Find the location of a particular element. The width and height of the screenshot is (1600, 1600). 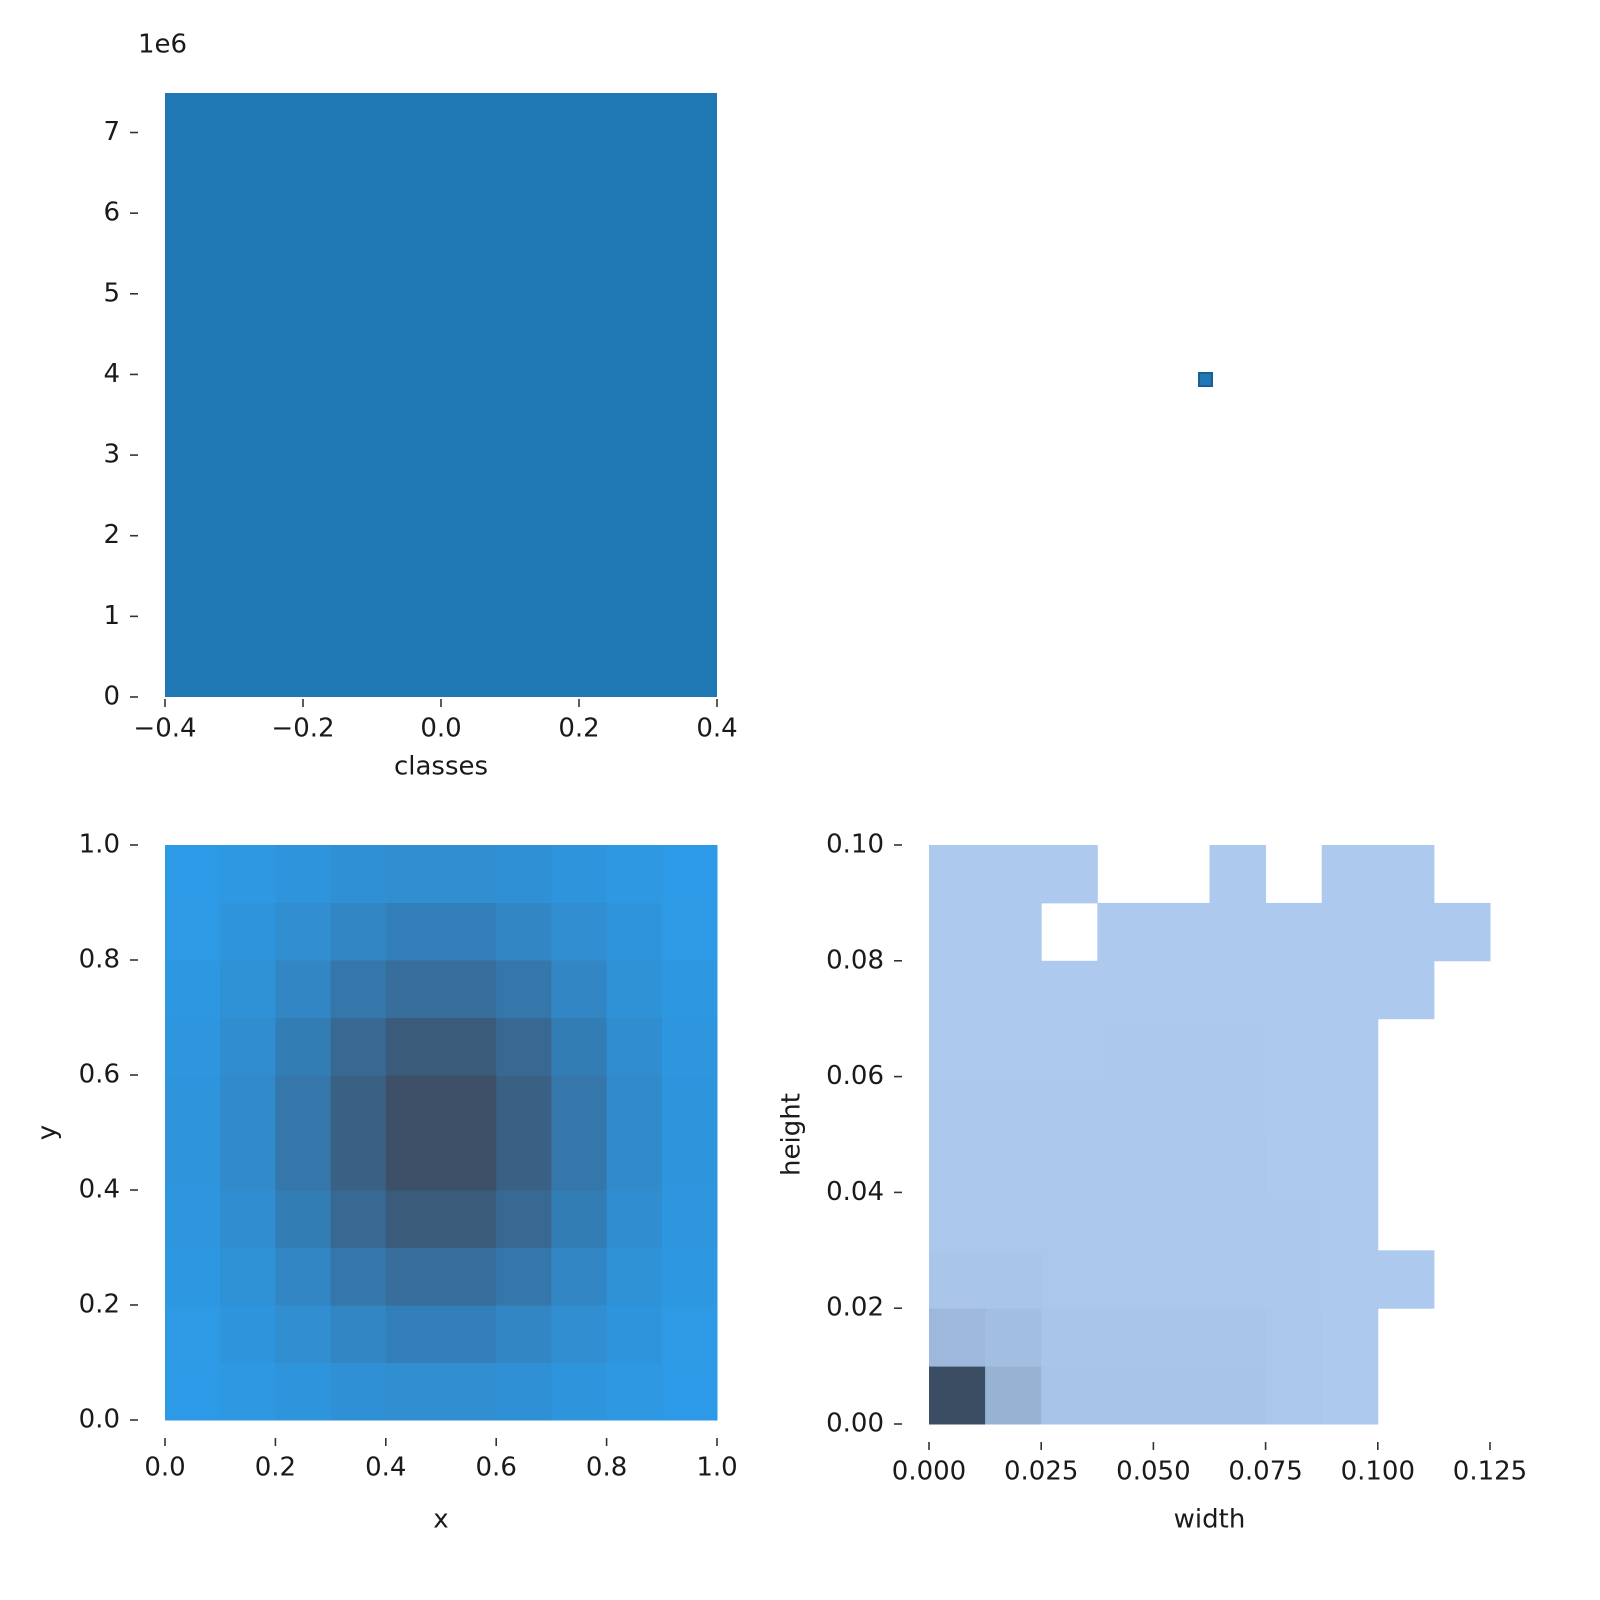

y-tick-label: 5 is located at coordinates (111, 293).